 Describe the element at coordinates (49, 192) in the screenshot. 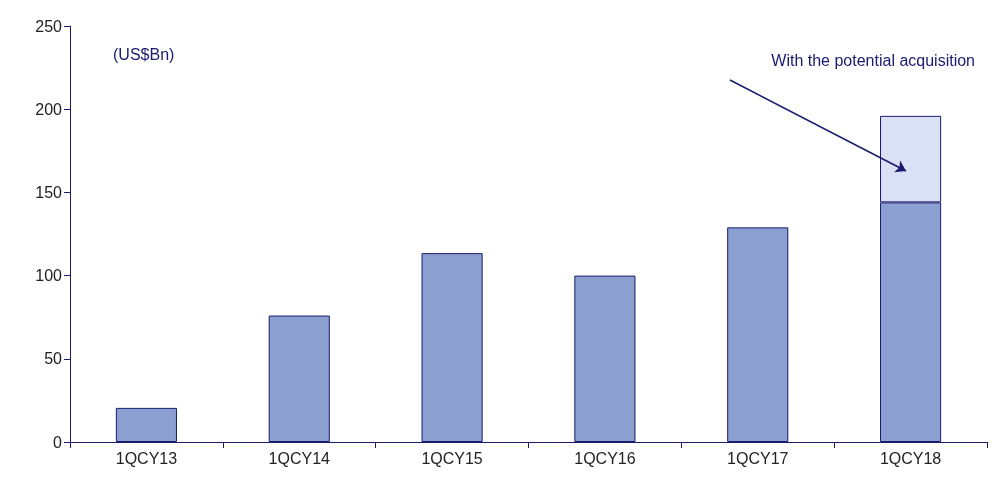

I see `y-tick-label: 150` at that location.